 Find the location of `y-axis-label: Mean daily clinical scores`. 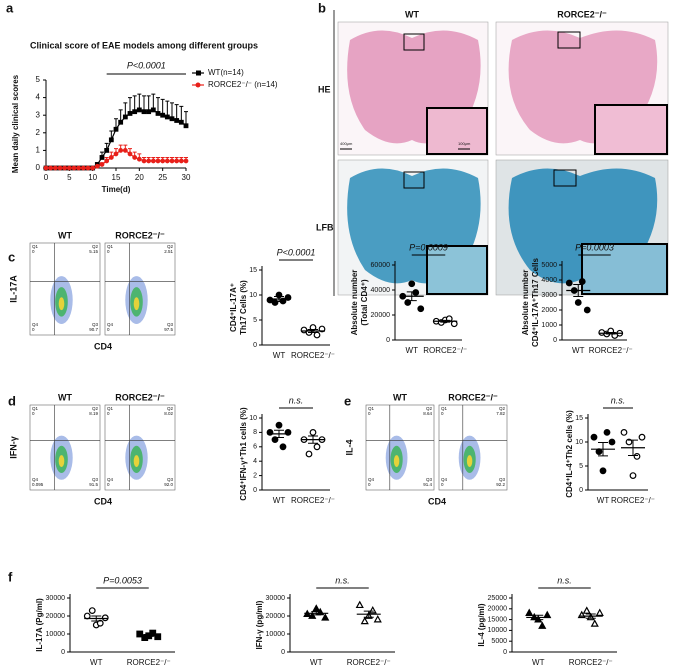

y-axis-label: Mean daily clinical scores is located at coordinates (15, 123).